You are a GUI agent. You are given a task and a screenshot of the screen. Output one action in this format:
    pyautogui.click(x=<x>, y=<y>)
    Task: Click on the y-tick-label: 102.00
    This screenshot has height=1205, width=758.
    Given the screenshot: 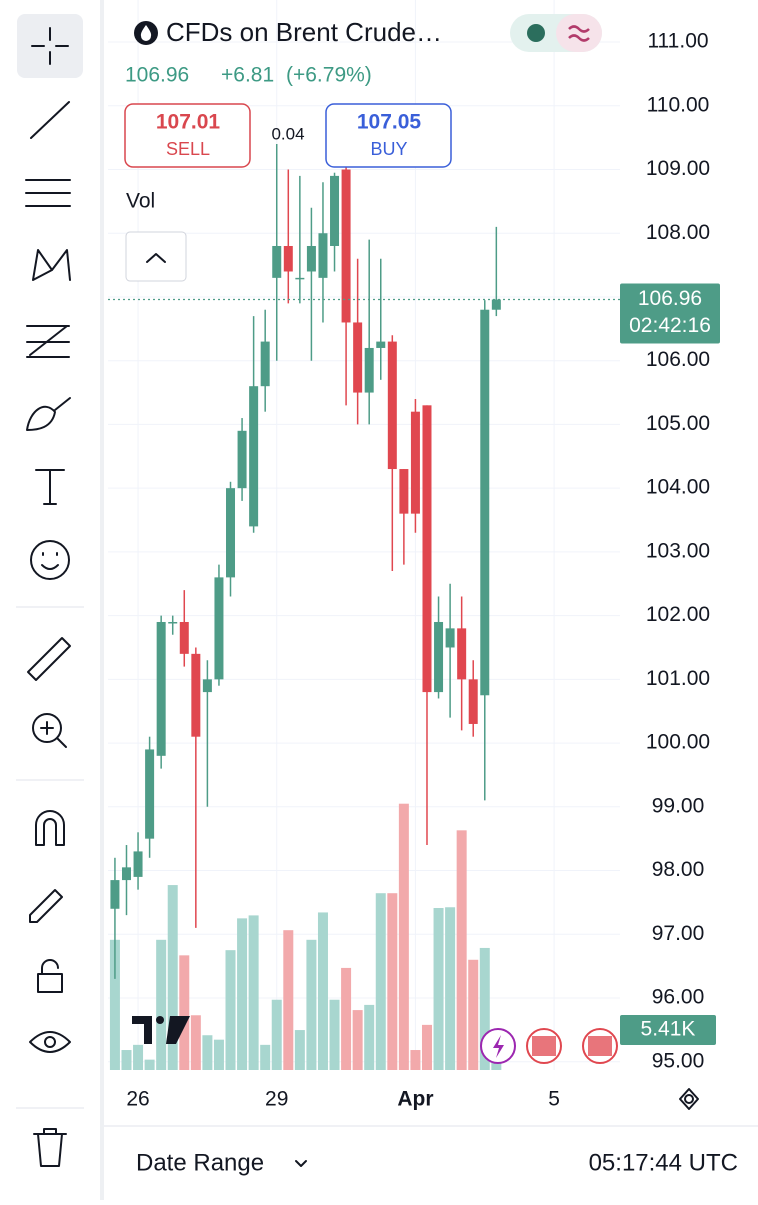 What is the action you would take?
    pyautogui.click(x=678, y=614)
    